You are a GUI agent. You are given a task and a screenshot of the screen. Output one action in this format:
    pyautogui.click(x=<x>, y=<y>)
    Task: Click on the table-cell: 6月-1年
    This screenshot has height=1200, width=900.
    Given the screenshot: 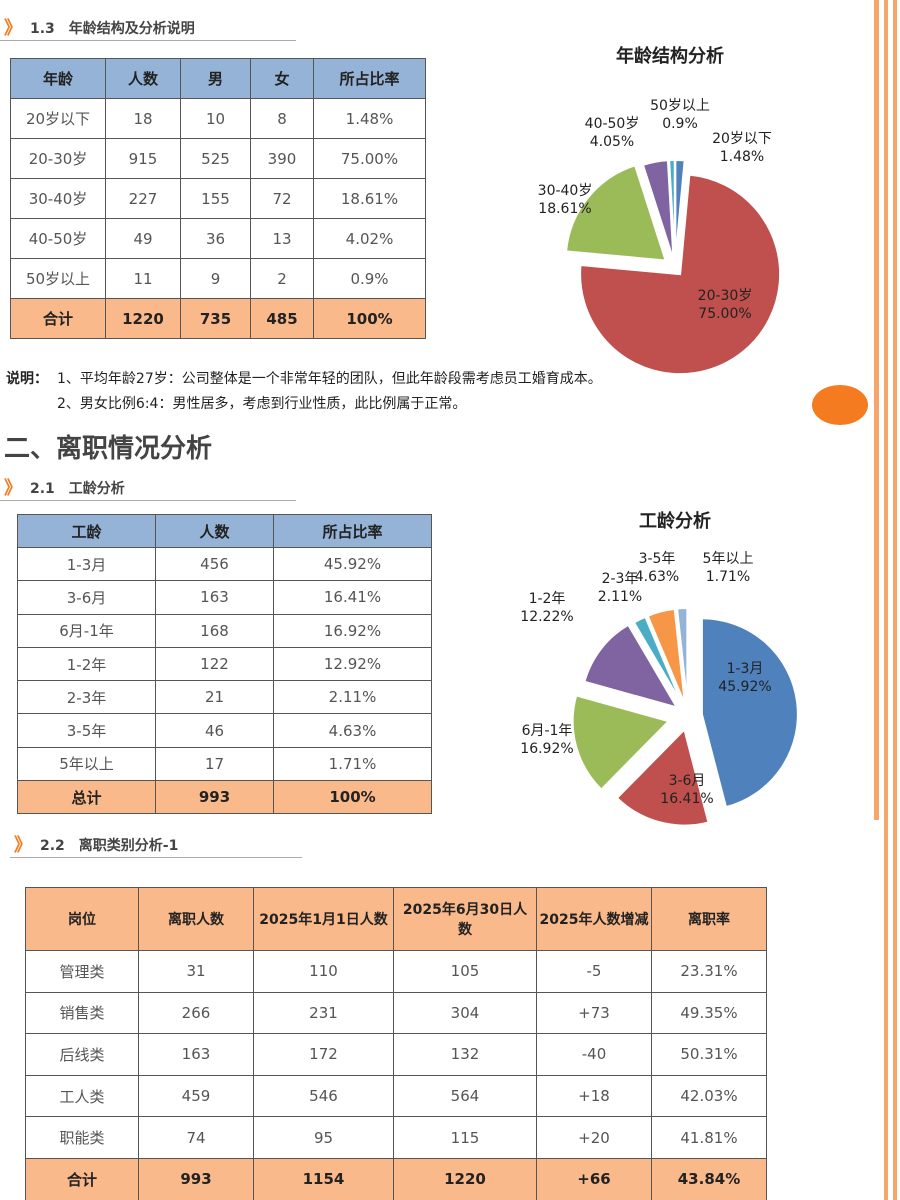 What is the action you would take?
    pyautogui.click(x=86, y=630)
    